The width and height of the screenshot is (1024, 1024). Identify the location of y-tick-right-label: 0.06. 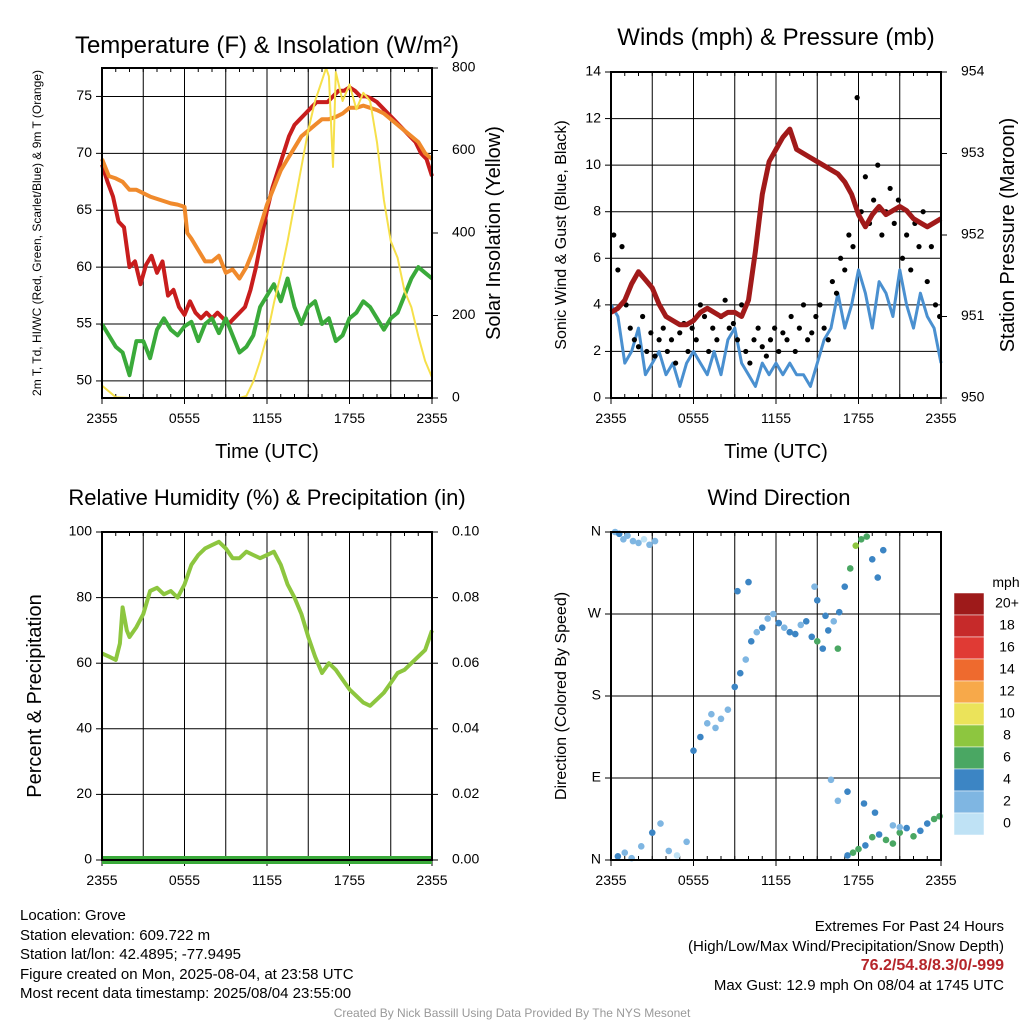
(465, 662).